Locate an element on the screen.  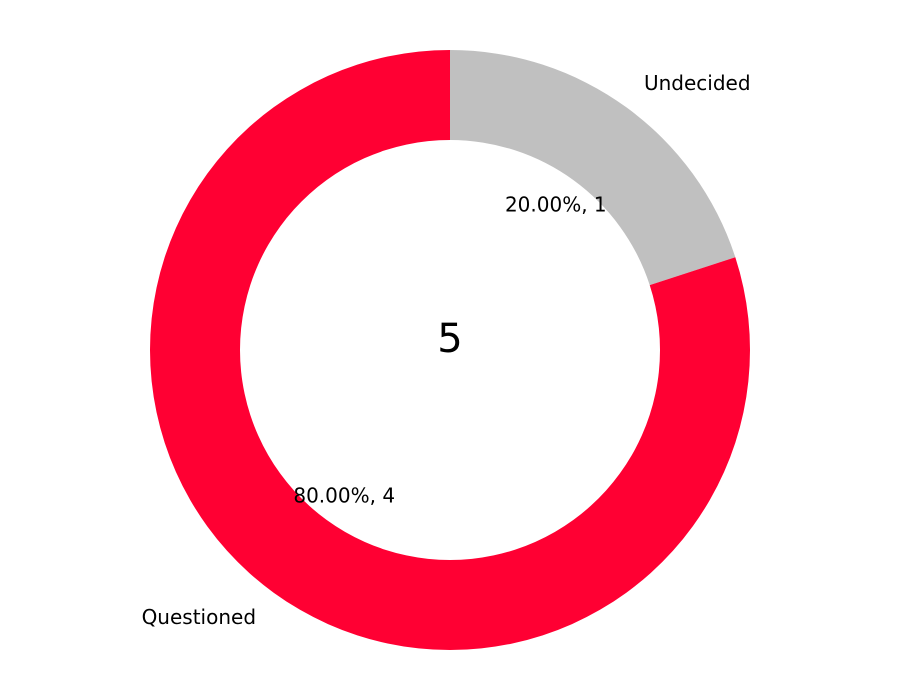
slice-label-undecided: Undecided is located at coordinates (697, 83).